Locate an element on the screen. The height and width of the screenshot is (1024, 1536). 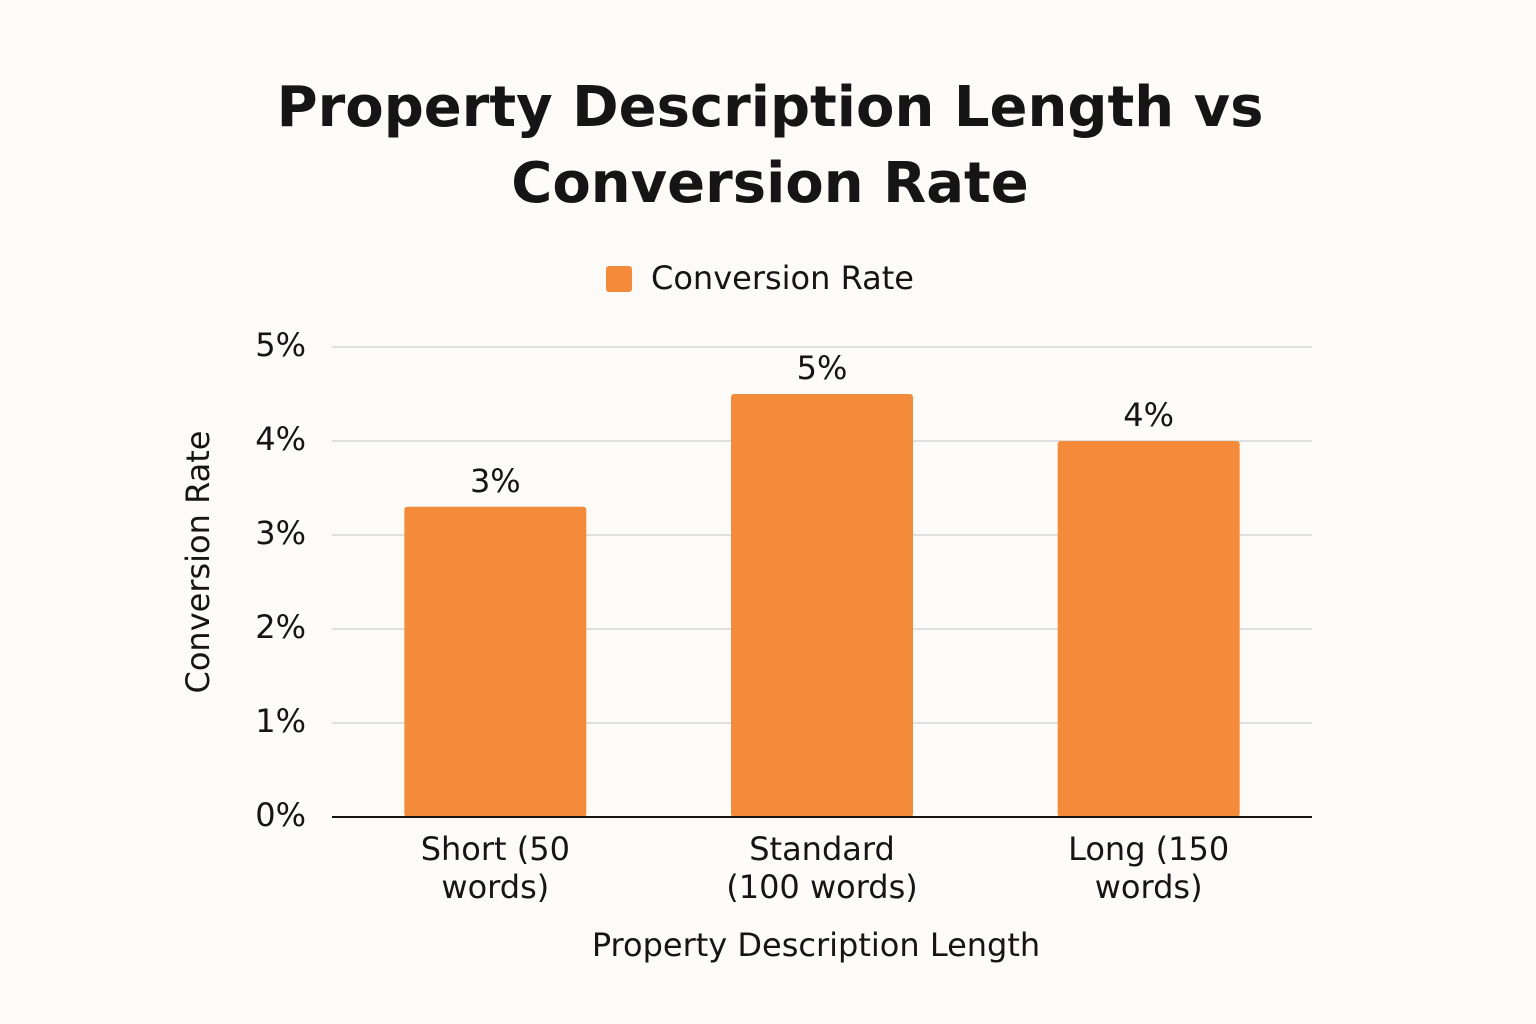
y-tick-label: 0% is located at coordinates (280, 815).